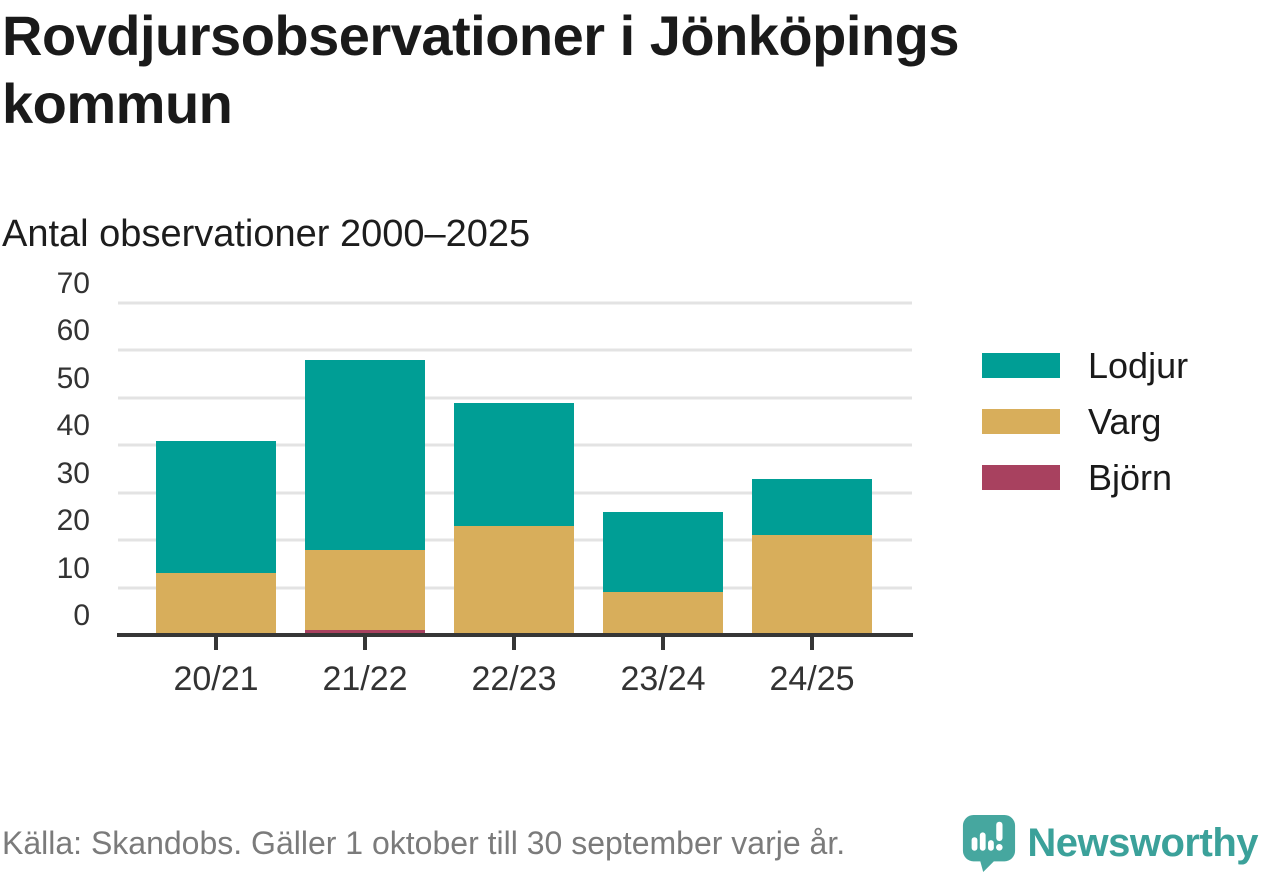 The height and width of the screenshot is (879, 1262). What do you see at coordinates (73, 331) in the screenshot?
I see `y-axis-label: 60` at bounding box center [73, 331].